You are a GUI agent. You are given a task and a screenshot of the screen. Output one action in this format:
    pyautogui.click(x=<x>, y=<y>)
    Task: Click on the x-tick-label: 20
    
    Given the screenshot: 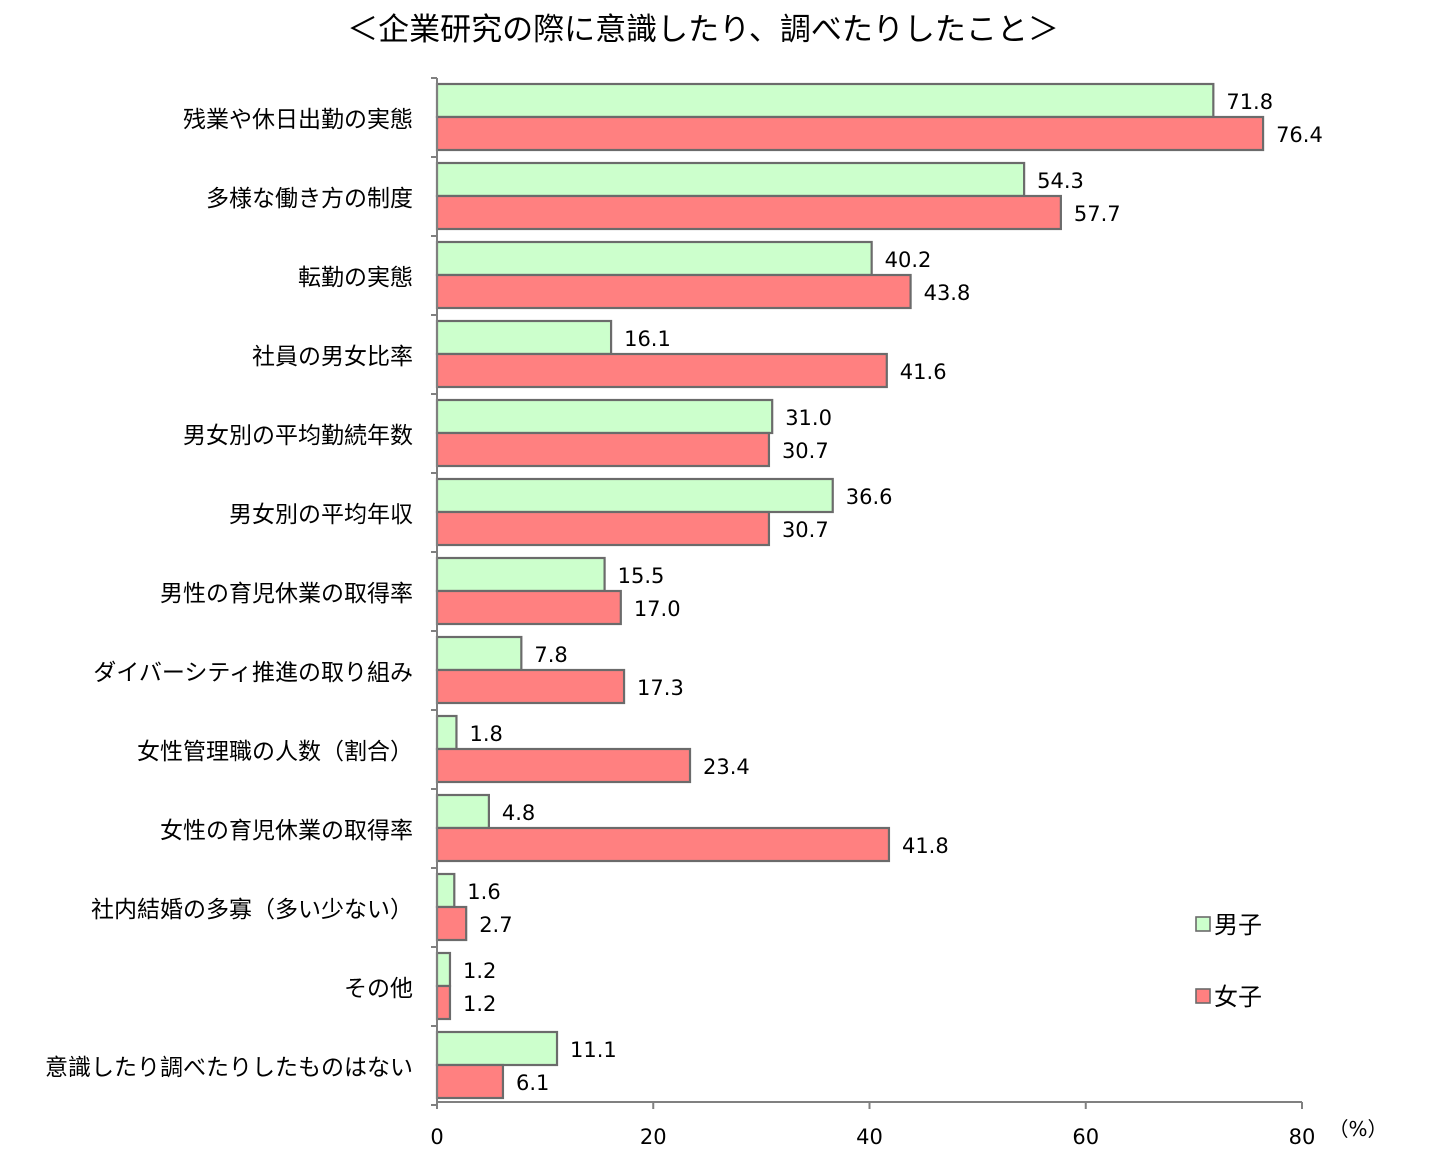 What is the action you would take?
    pyautogui.click(x=653, y=1137)
    